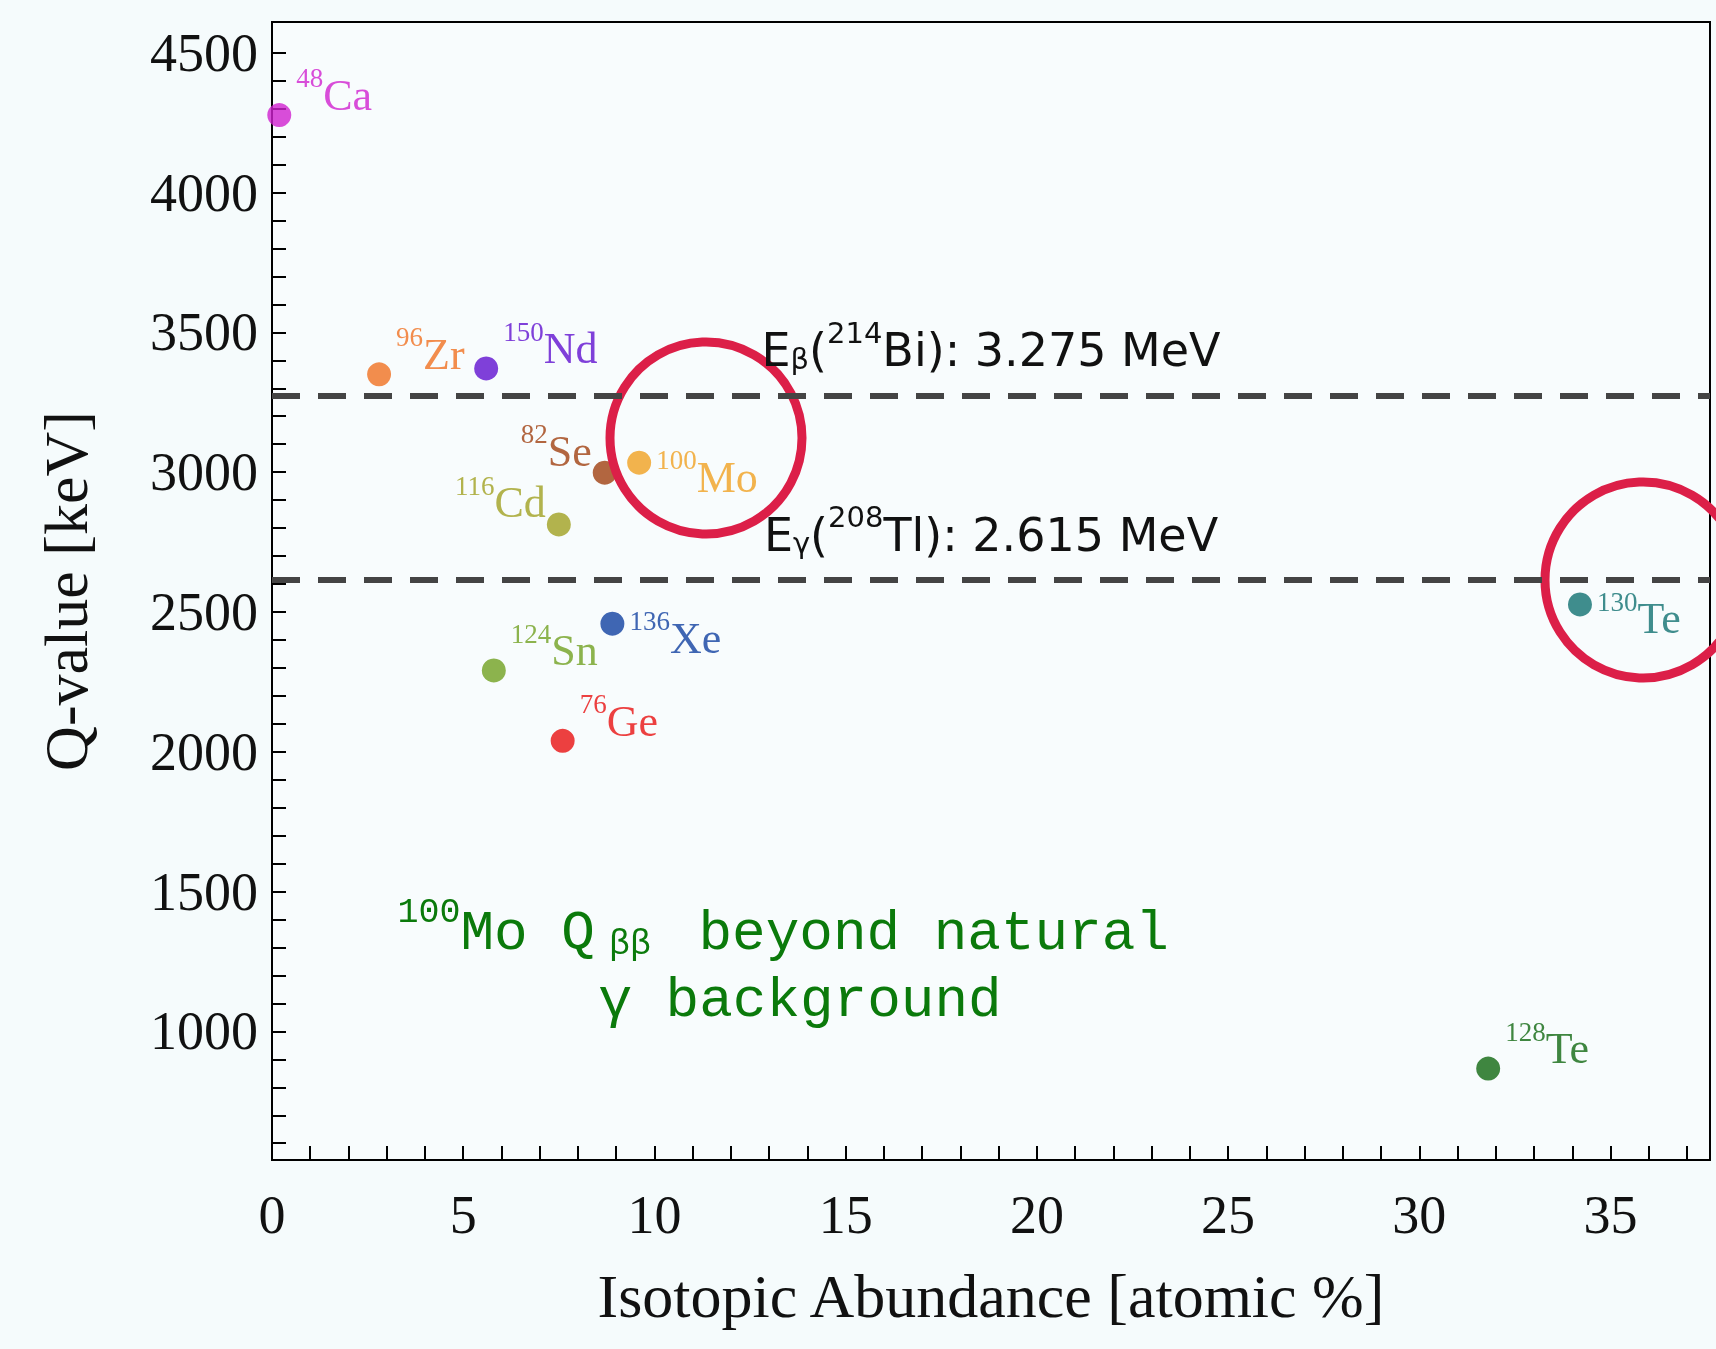  I want to click on y-tick-label: 4500, so click(204, 52).